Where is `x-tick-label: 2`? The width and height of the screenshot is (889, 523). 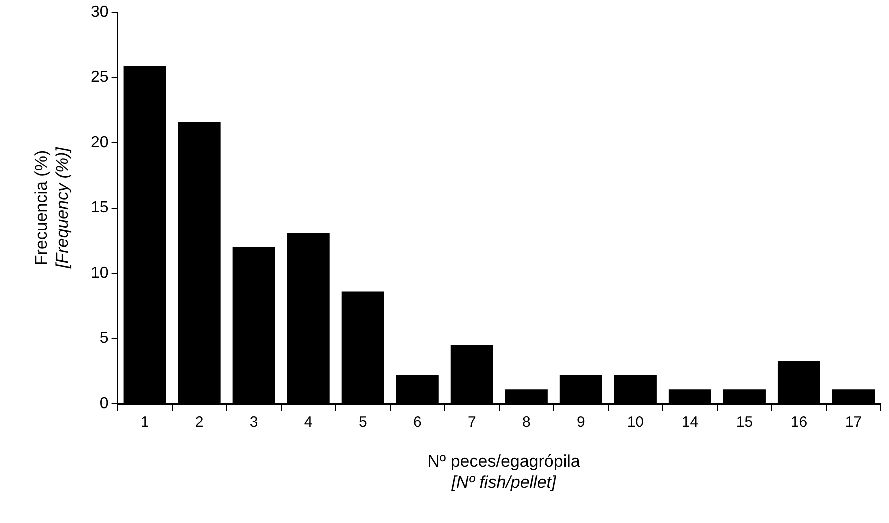 x-tick-label: 2 is located at coordinates (199, 423).